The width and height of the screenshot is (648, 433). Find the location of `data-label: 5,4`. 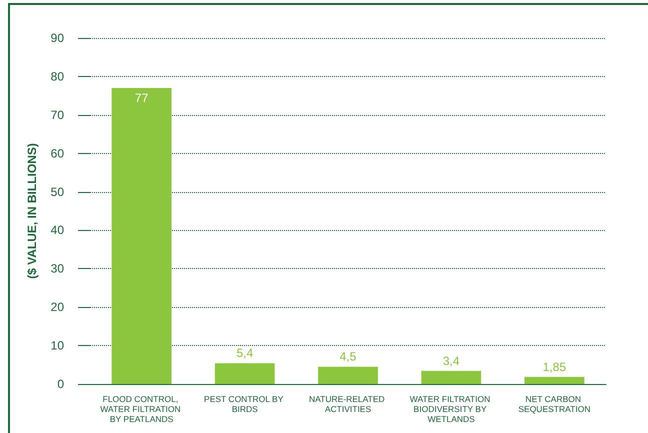

data-label: 5,4 is located at coordinates (245, 353).